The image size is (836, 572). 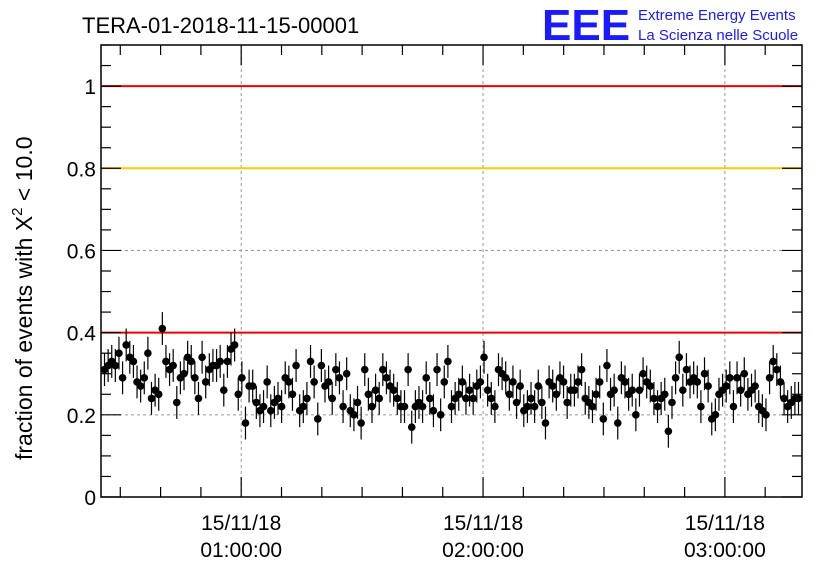 I want to click on logo-mark: EEE, so click(x=586, y=25).